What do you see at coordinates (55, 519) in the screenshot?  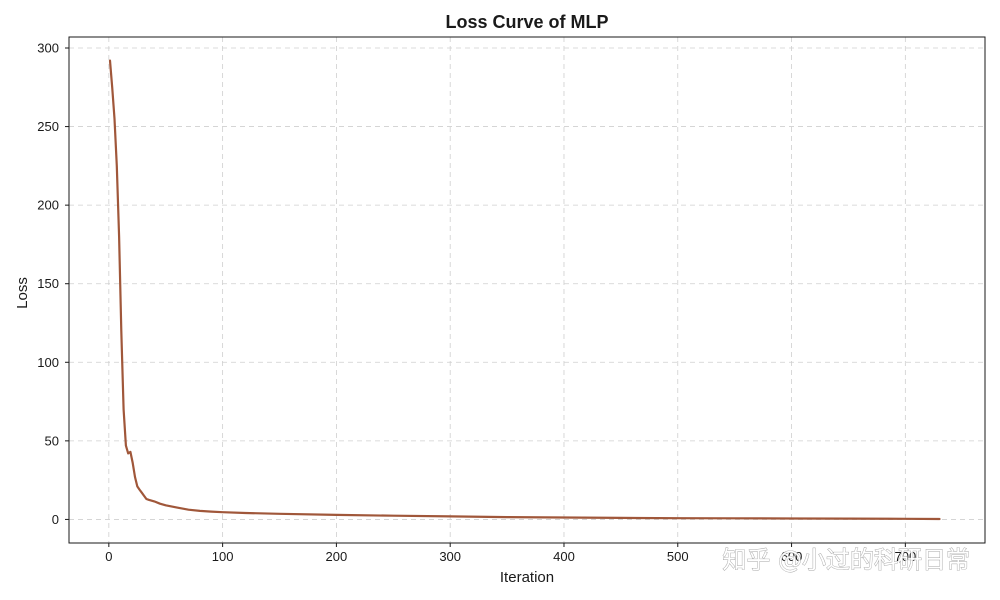 I see `y-tick-label: 0` at bounding box center [55, 519].